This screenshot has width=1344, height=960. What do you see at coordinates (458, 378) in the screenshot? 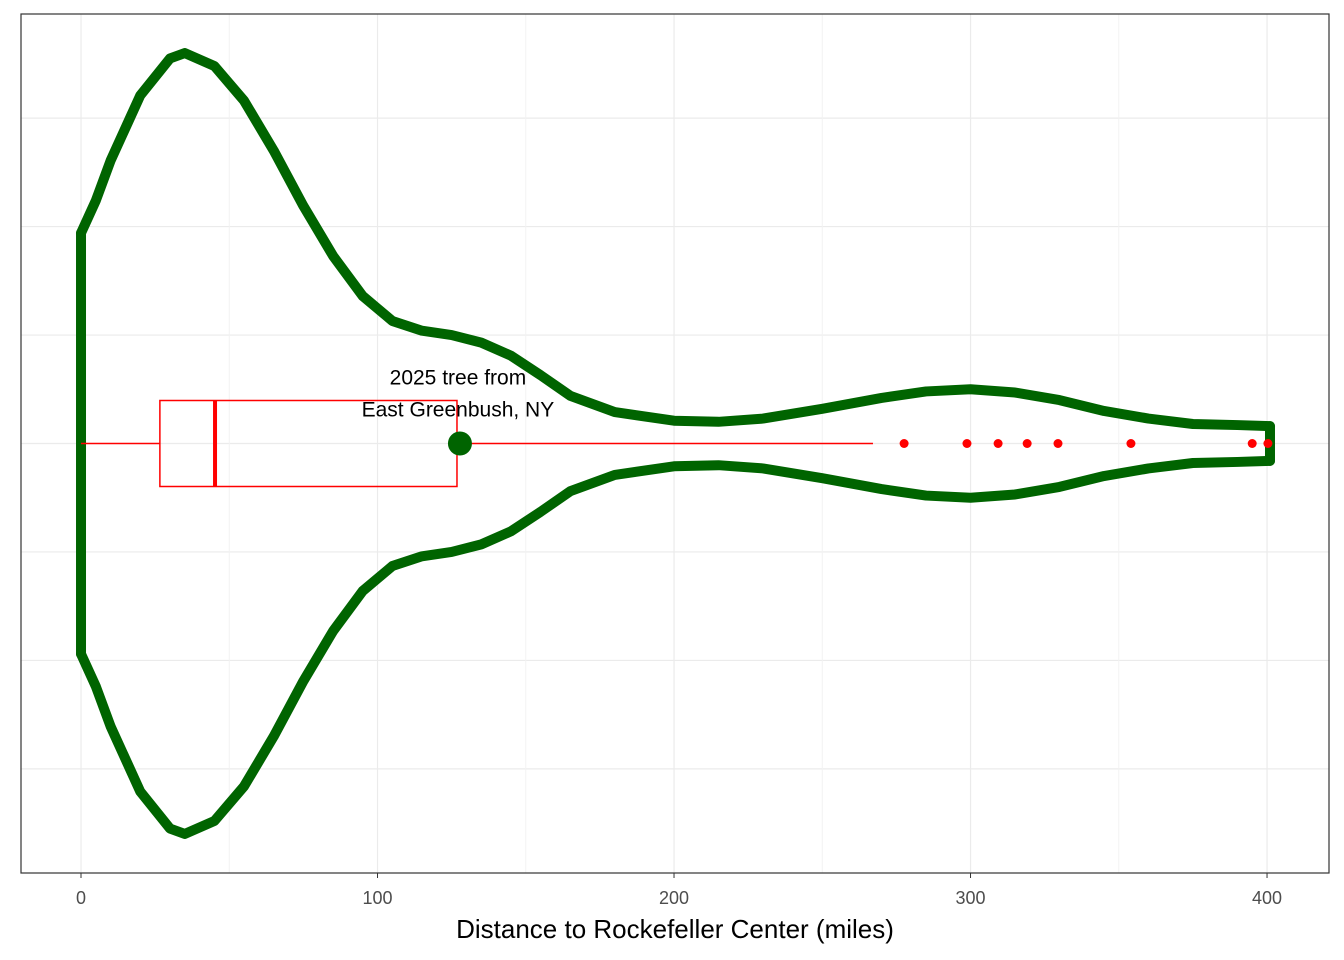
I see `annotation: 2025 tree from` at bounding box center [458, 378].